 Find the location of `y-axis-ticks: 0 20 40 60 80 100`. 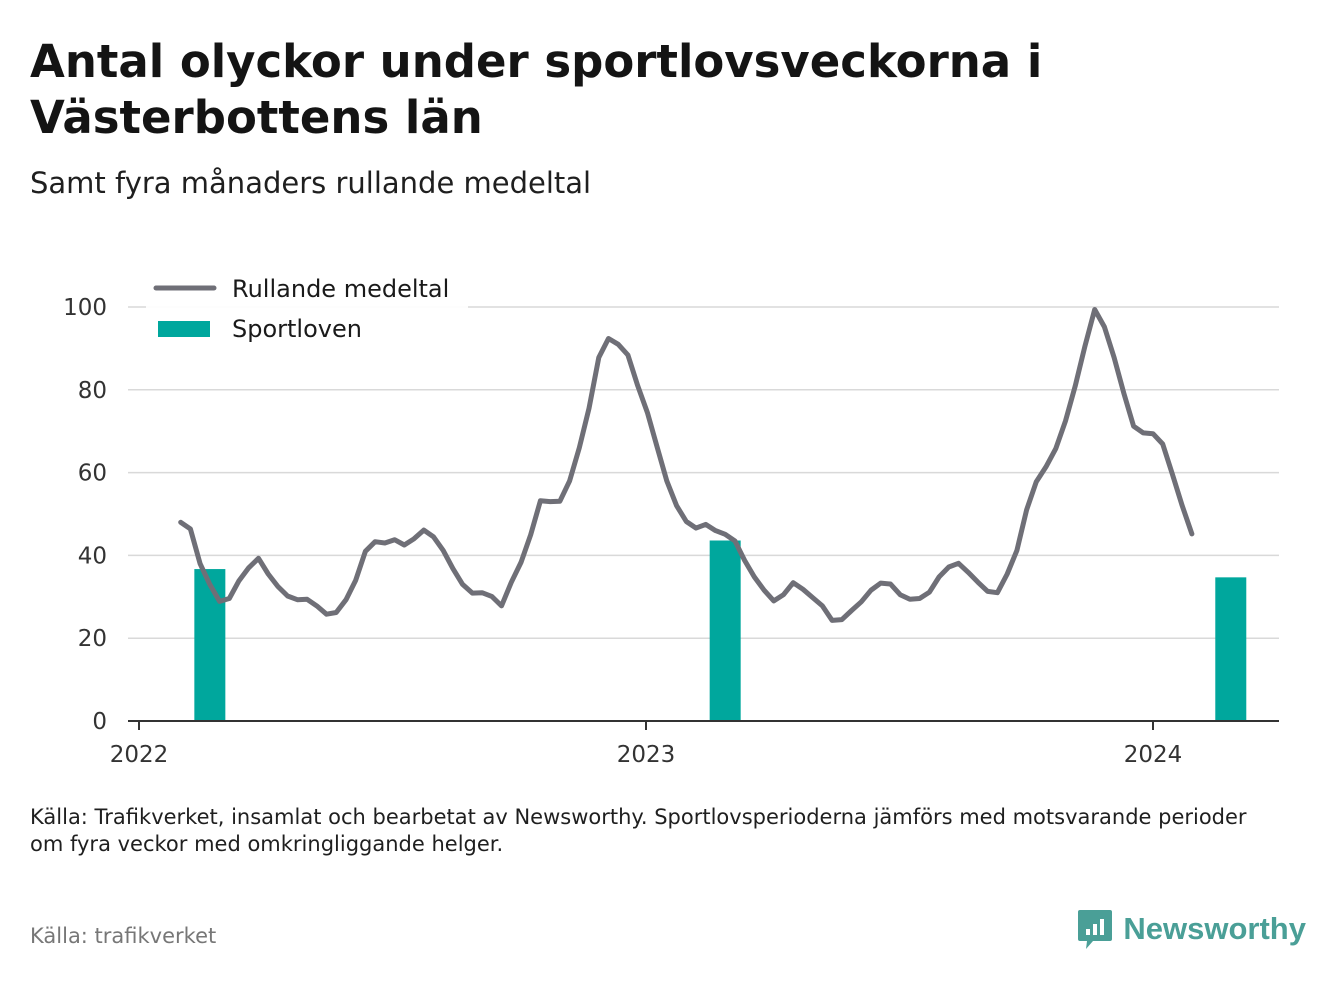

y-axis-ticks: 0 20 40 60 80 100 is located at coordinates (85, 515).